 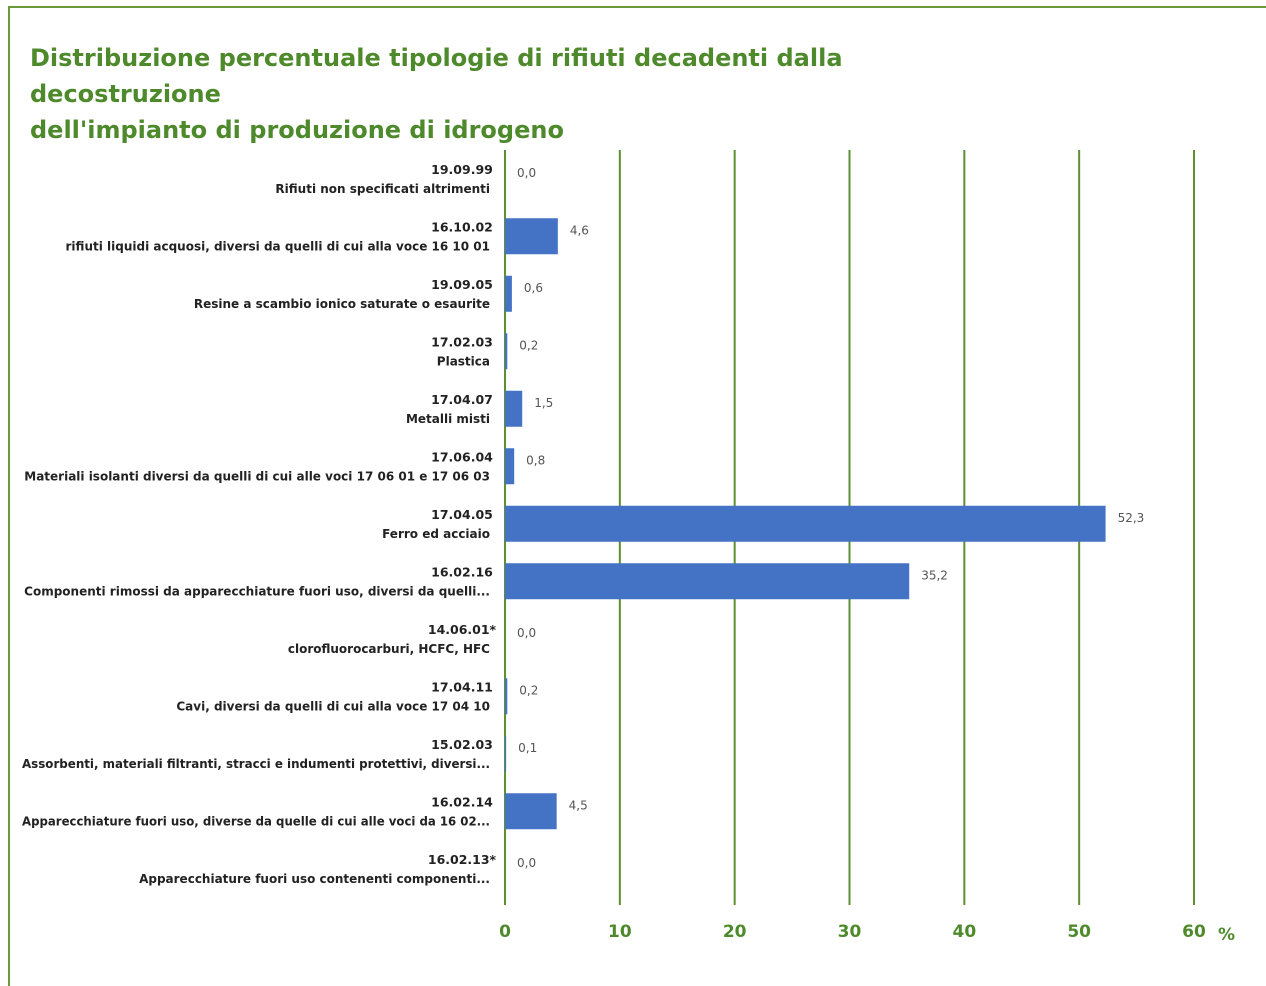 I want to click on category-desc-label: Ferro ed acciaio, so click(x=436, y=534).